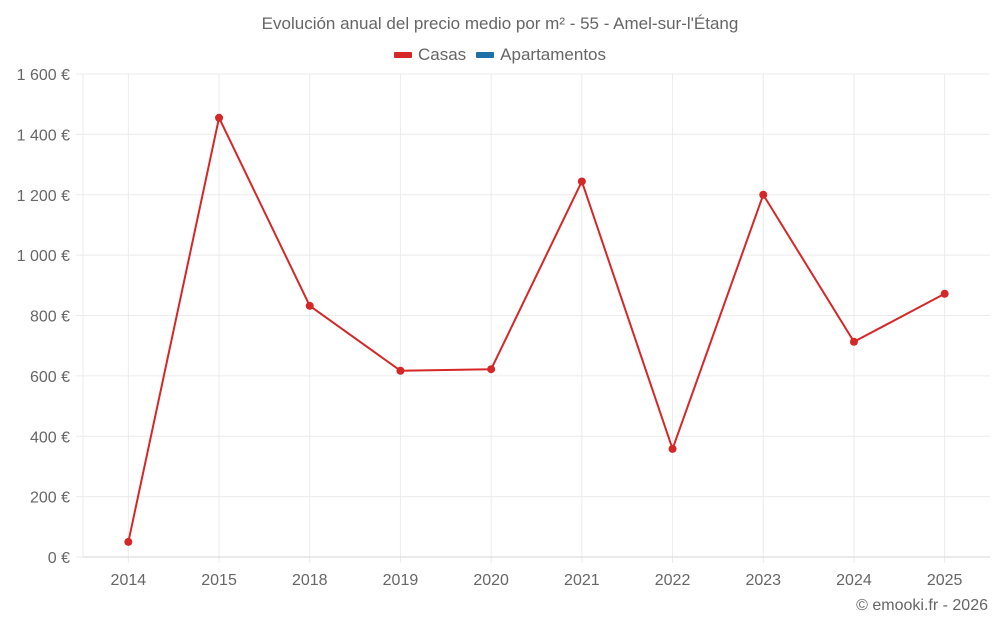  Describe the element at coordinates (43, 75) in the screenshot. I see `y-tick-label: 1 600 €` at that location.